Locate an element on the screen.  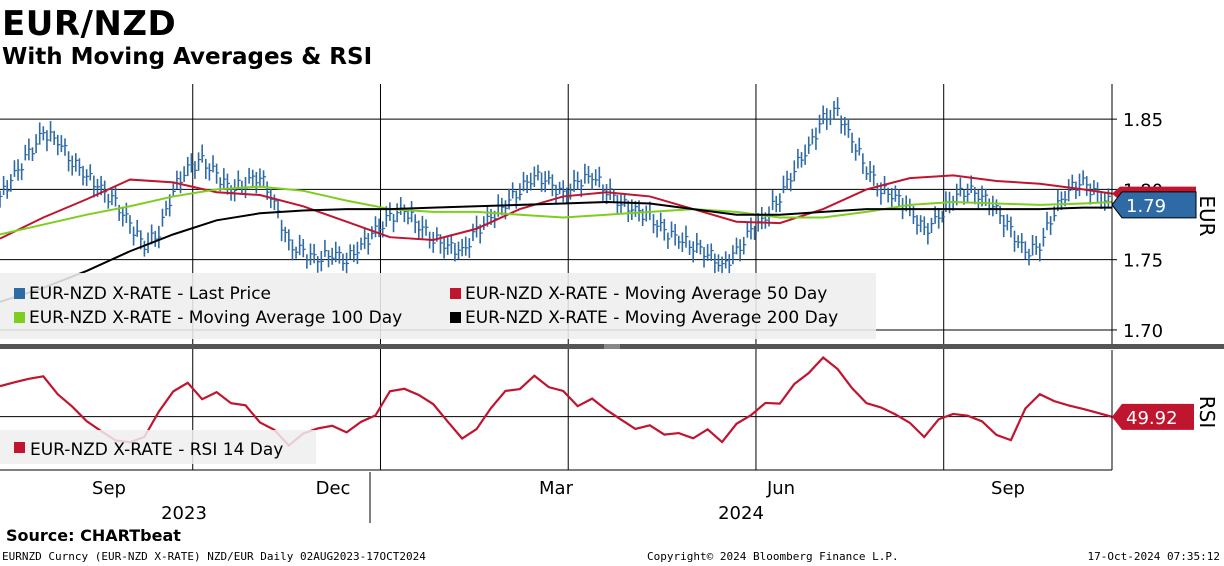
value-tags: 1.79 49.92 is located at coordinates (1154, 308).